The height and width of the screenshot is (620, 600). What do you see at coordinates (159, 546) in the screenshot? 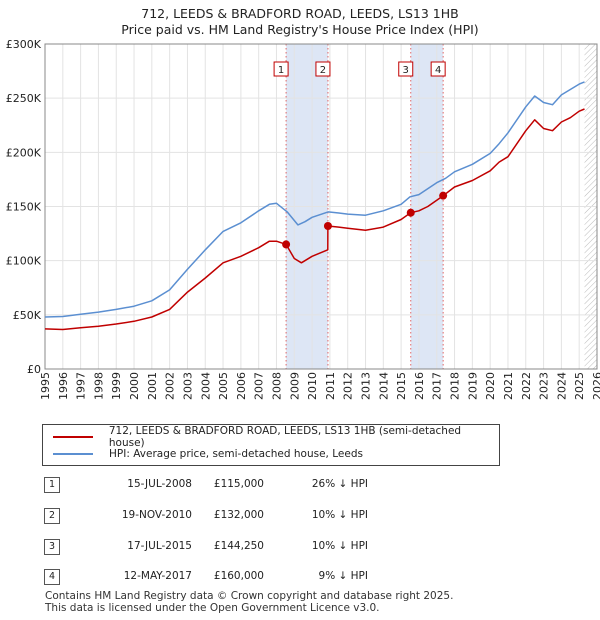
I see `transaction-date: 17-JUL-2015` at bounding box center [159, 546].